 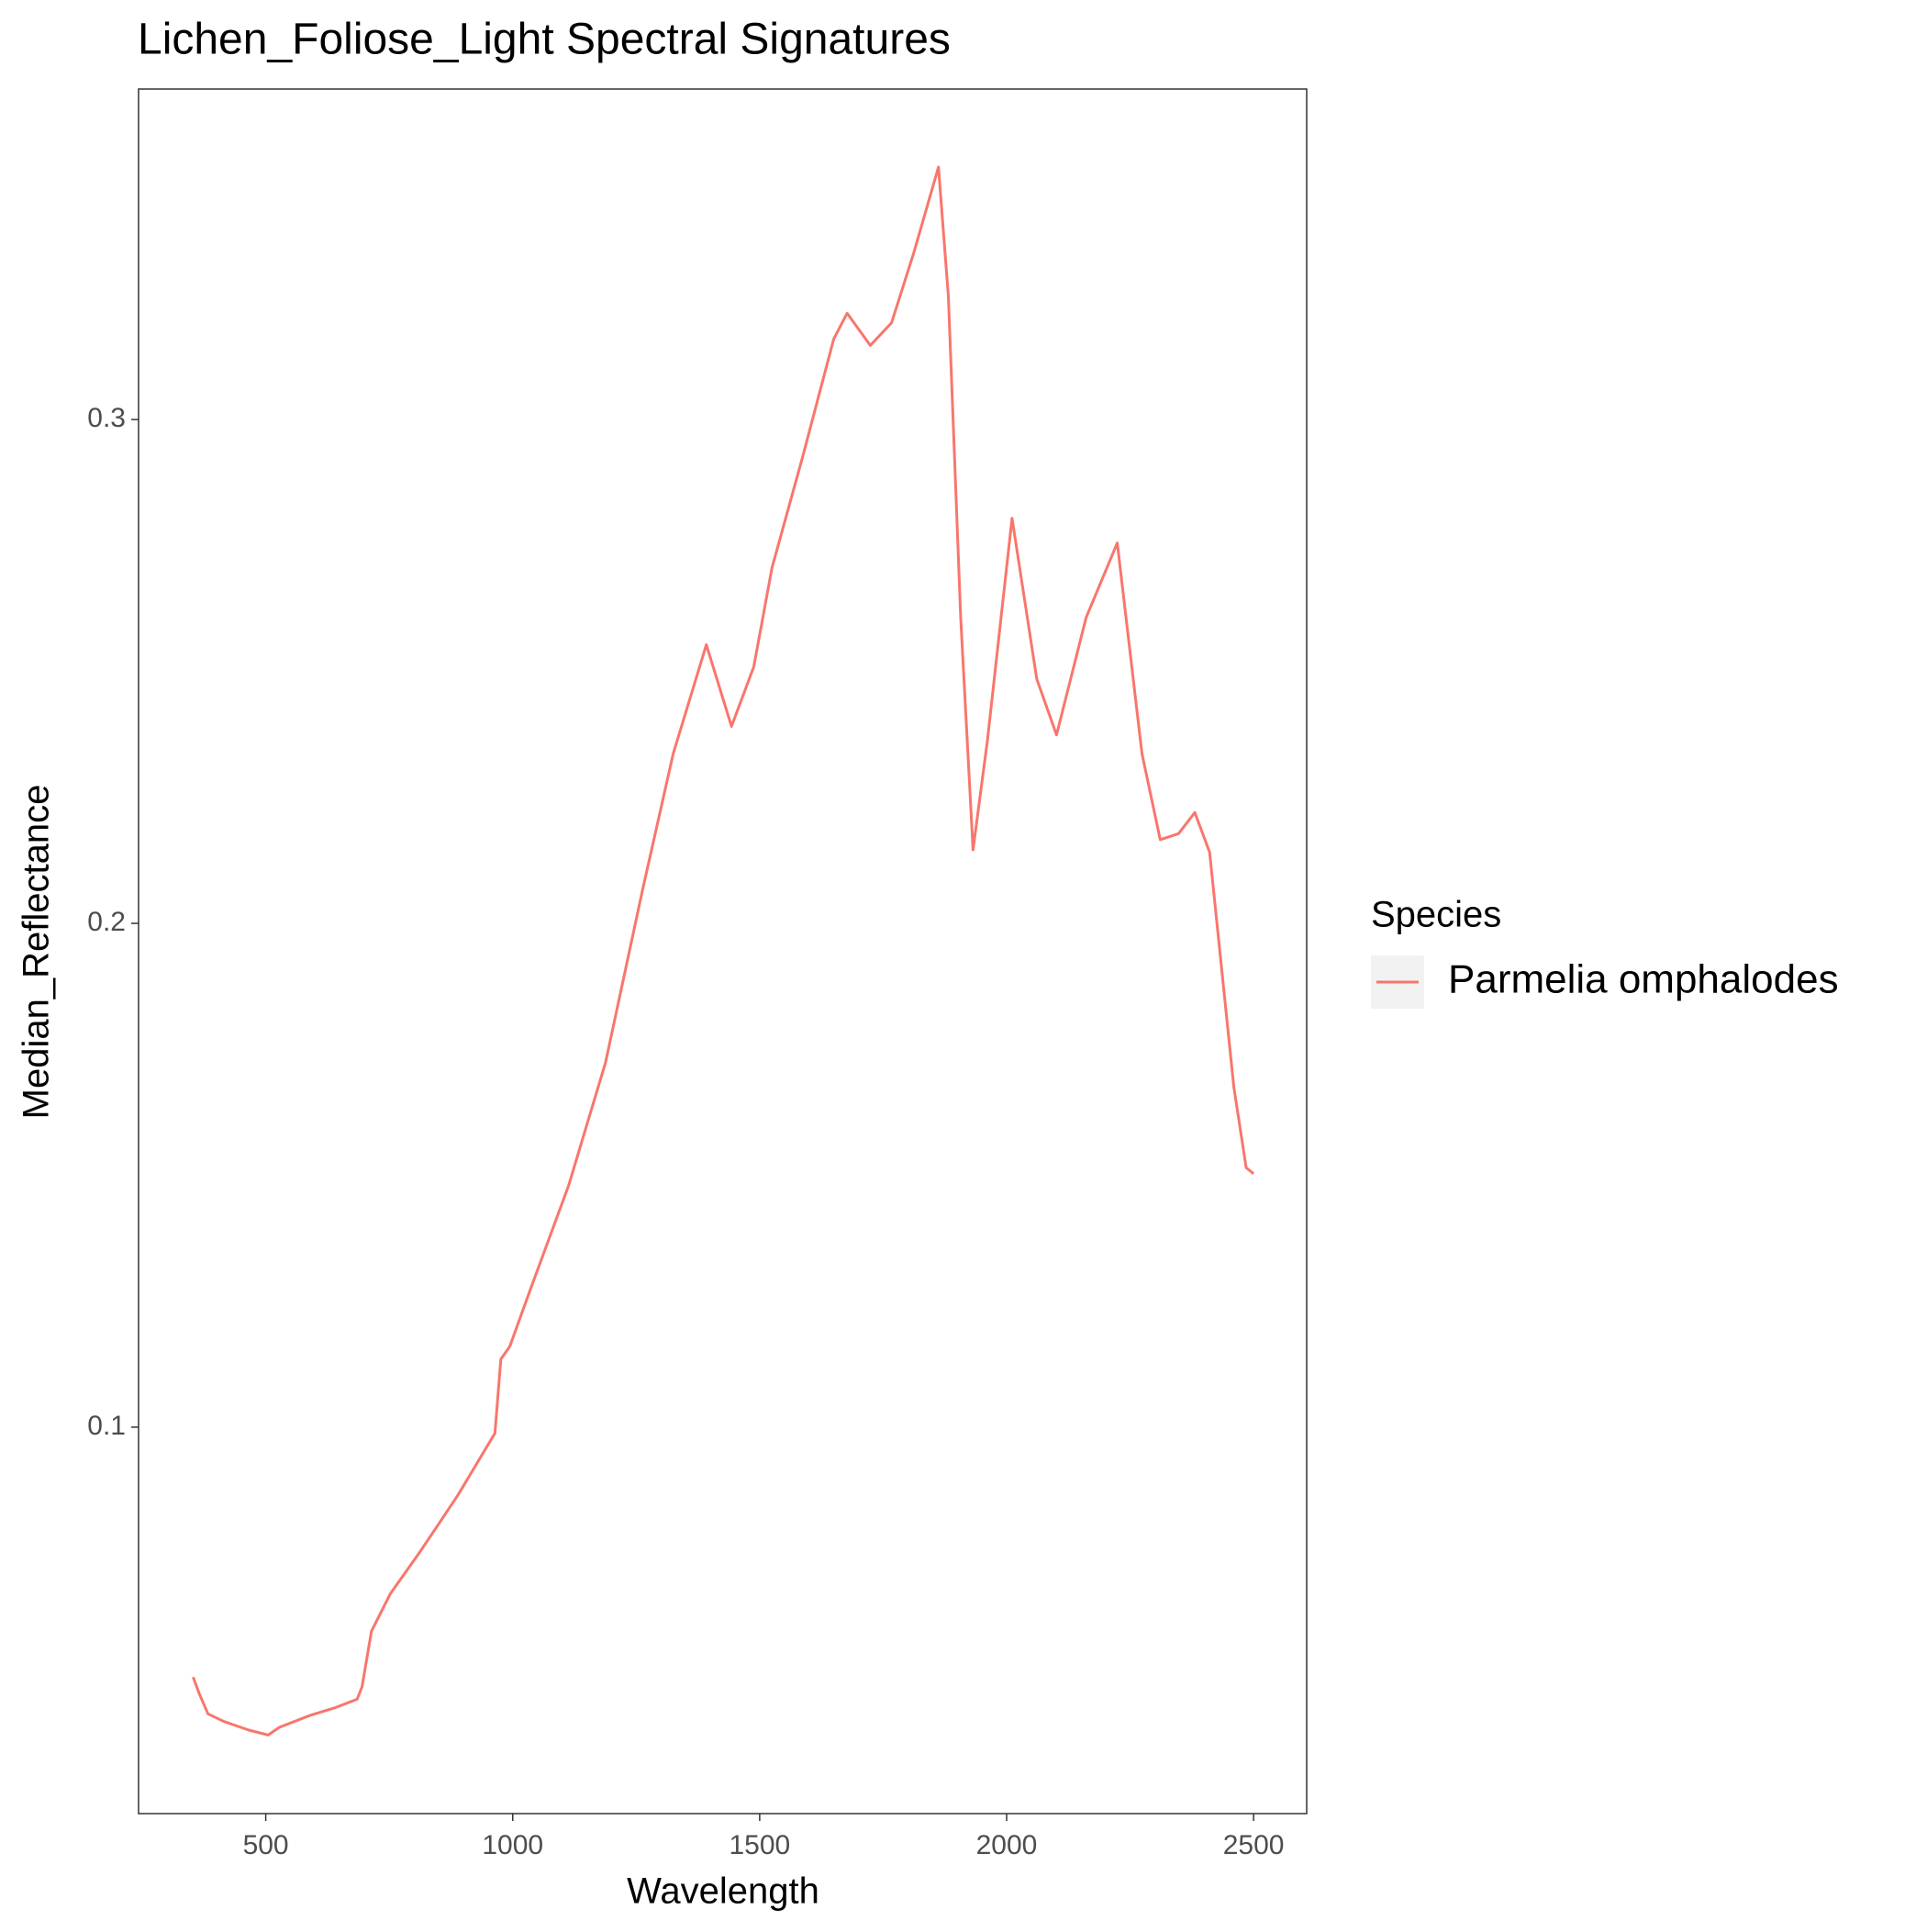 What do you see at coordinates (266, 1845) in the screenshot?
I see `x-tick-label: 500` at bounding box center [266, 1845].